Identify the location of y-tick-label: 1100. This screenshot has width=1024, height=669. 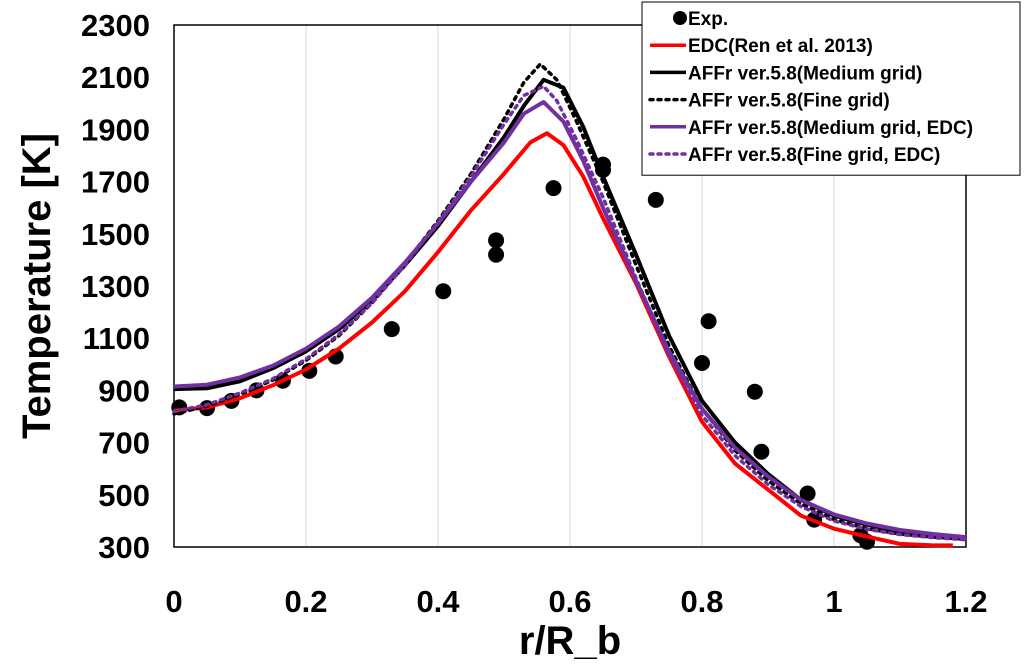
(116, 338).